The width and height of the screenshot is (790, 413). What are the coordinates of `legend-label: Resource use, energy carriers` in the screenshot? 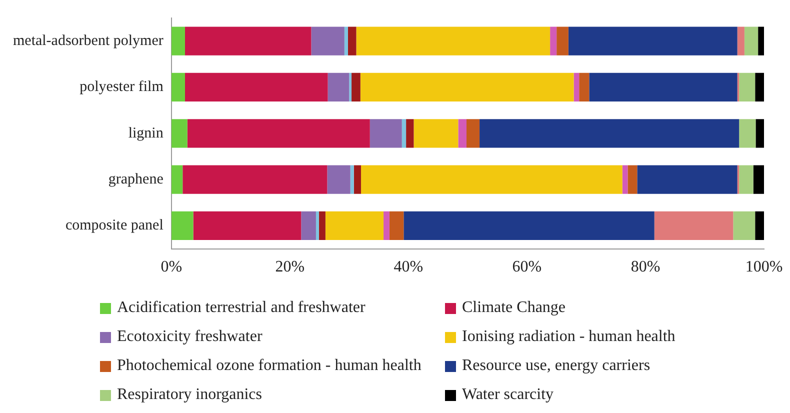 It's located at (556, 366).